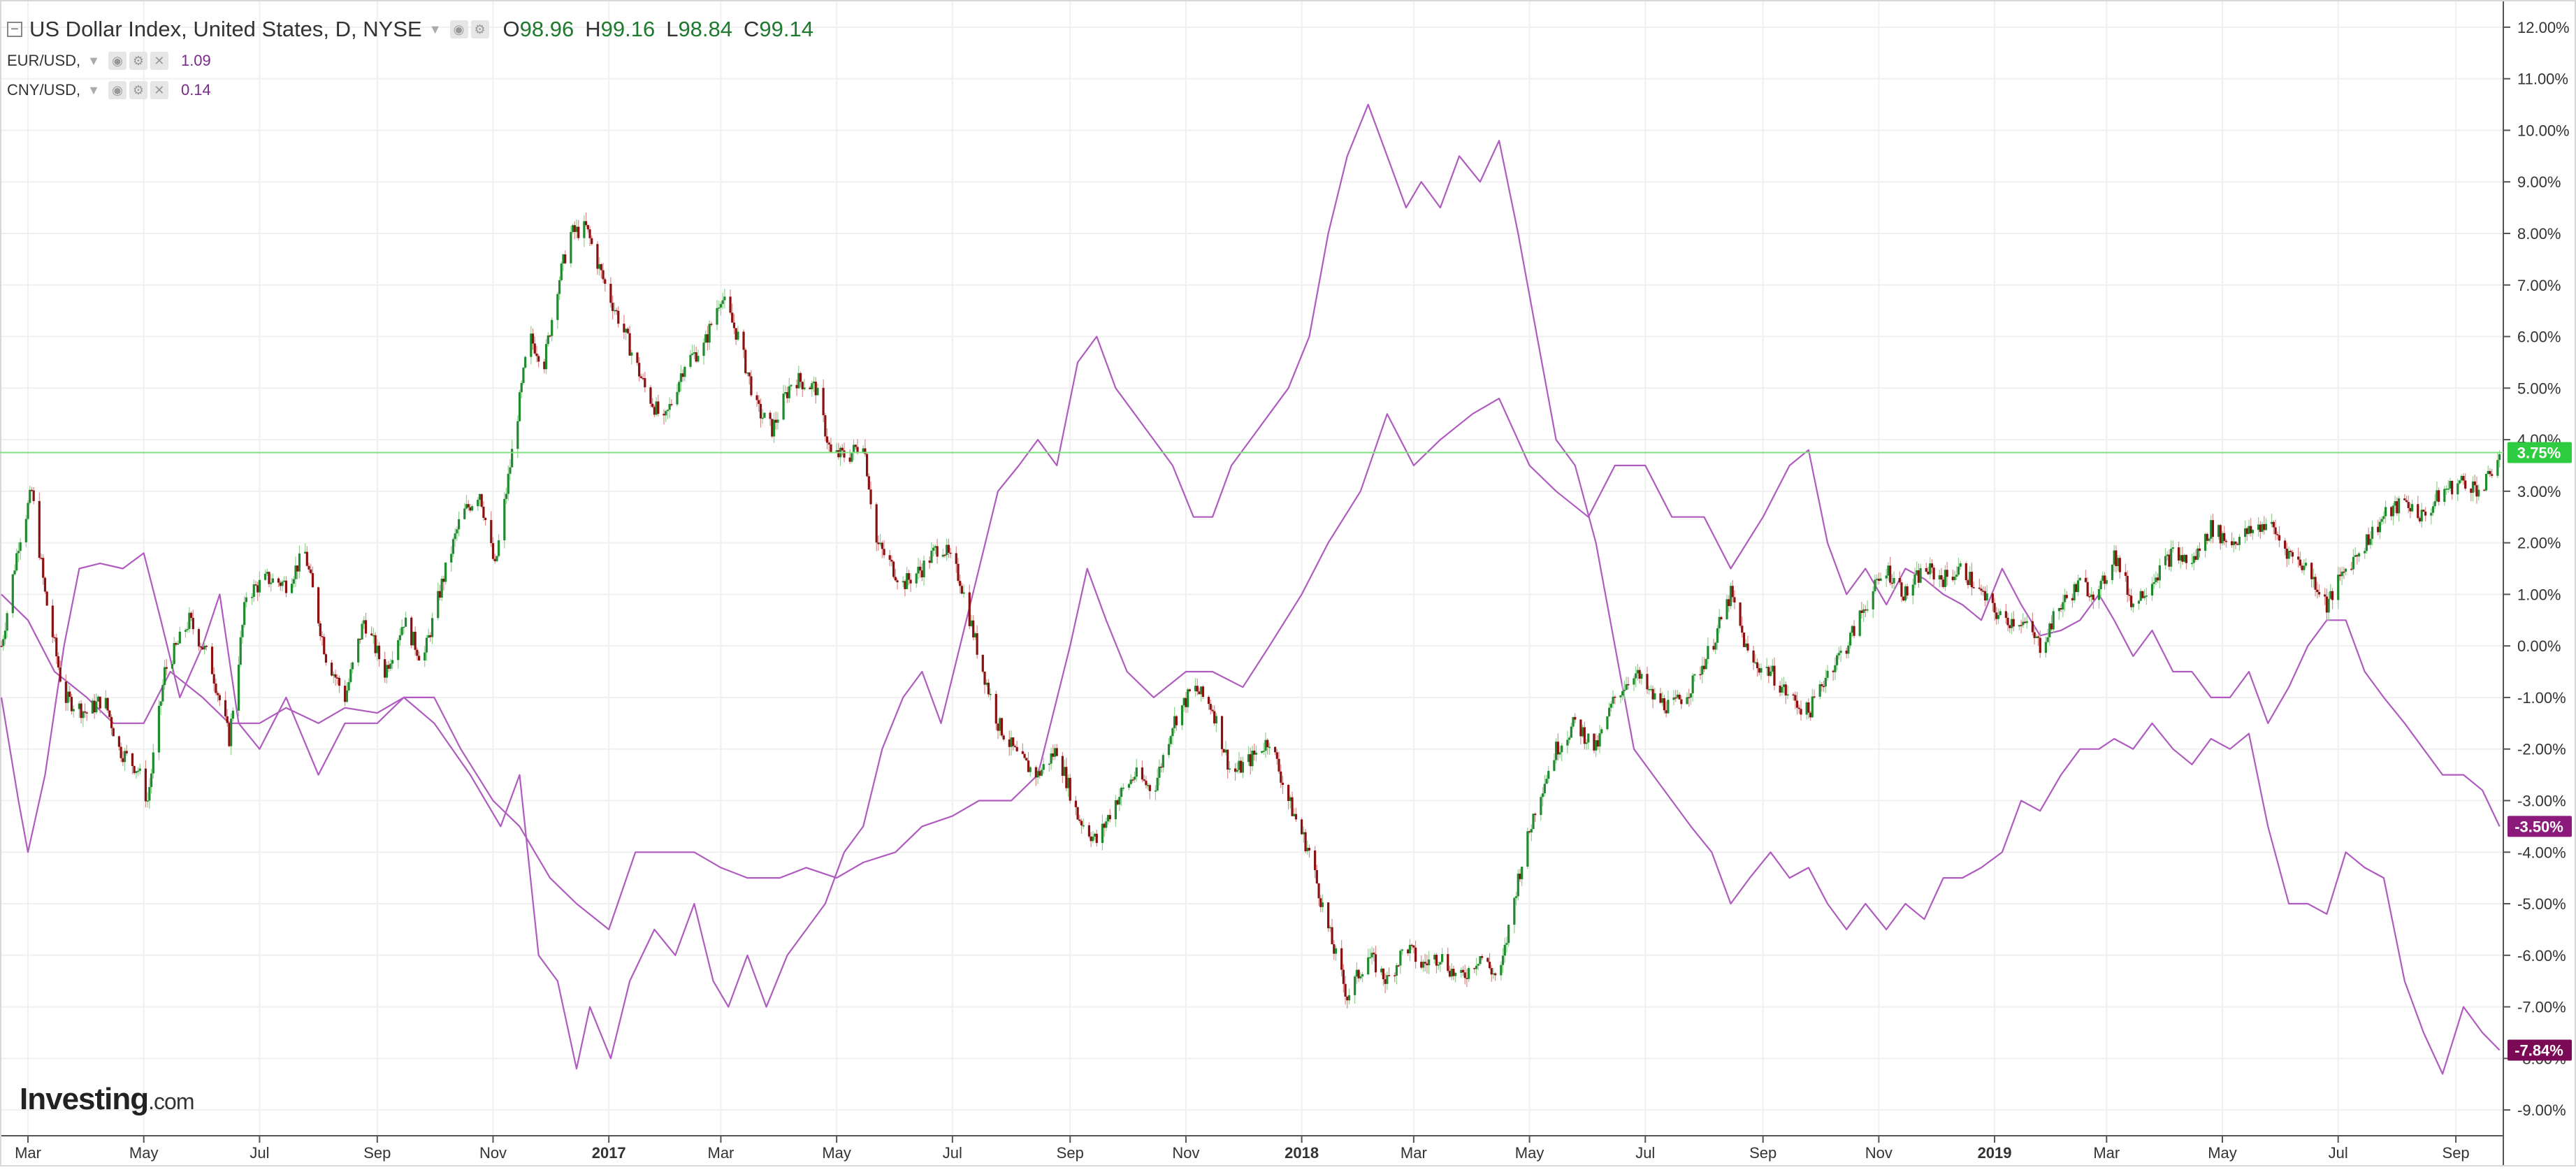 This screenshot has width=2576, height=1170. Describe the element at coordinates (14, 29) in the screenshot. I see `collapse-legend-icon: −` at that location.